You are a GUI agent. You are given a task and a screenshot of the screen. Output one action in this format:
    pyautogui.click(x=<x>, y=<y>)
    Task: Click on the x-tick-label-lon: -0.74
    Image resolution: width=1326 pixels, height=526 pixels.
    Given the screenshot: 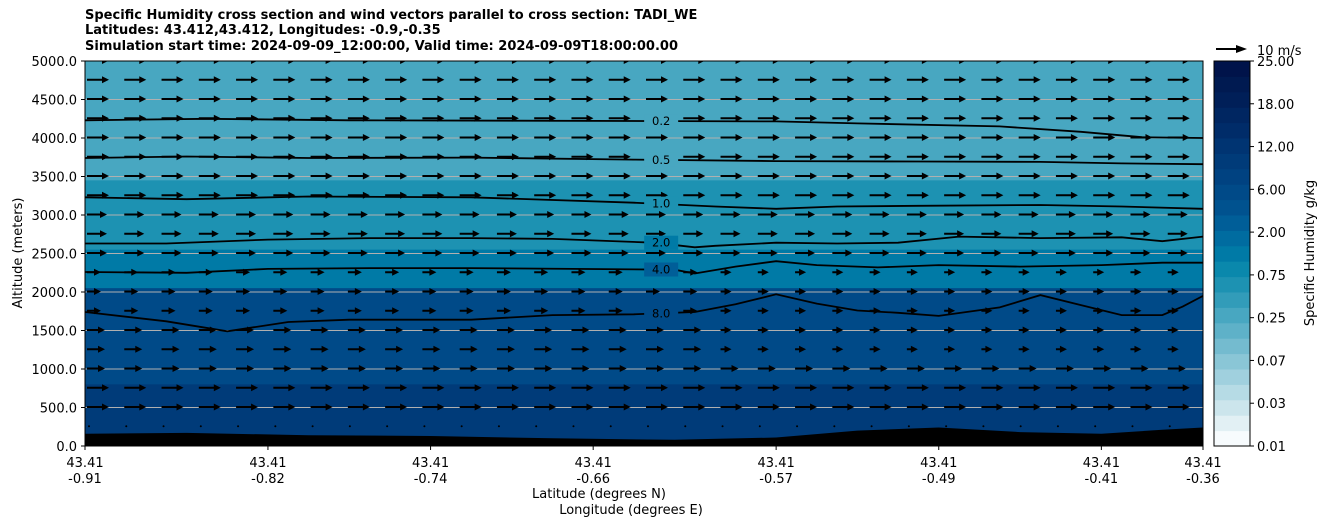 What is the action you would take?
    pyautogui.click(x=431, y=479)
    